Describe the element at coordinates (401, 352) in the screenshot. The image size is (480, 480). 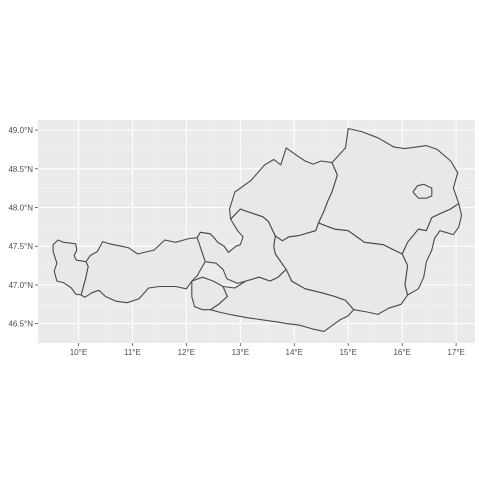
I see `x-tick-label: 16°E` at that location.